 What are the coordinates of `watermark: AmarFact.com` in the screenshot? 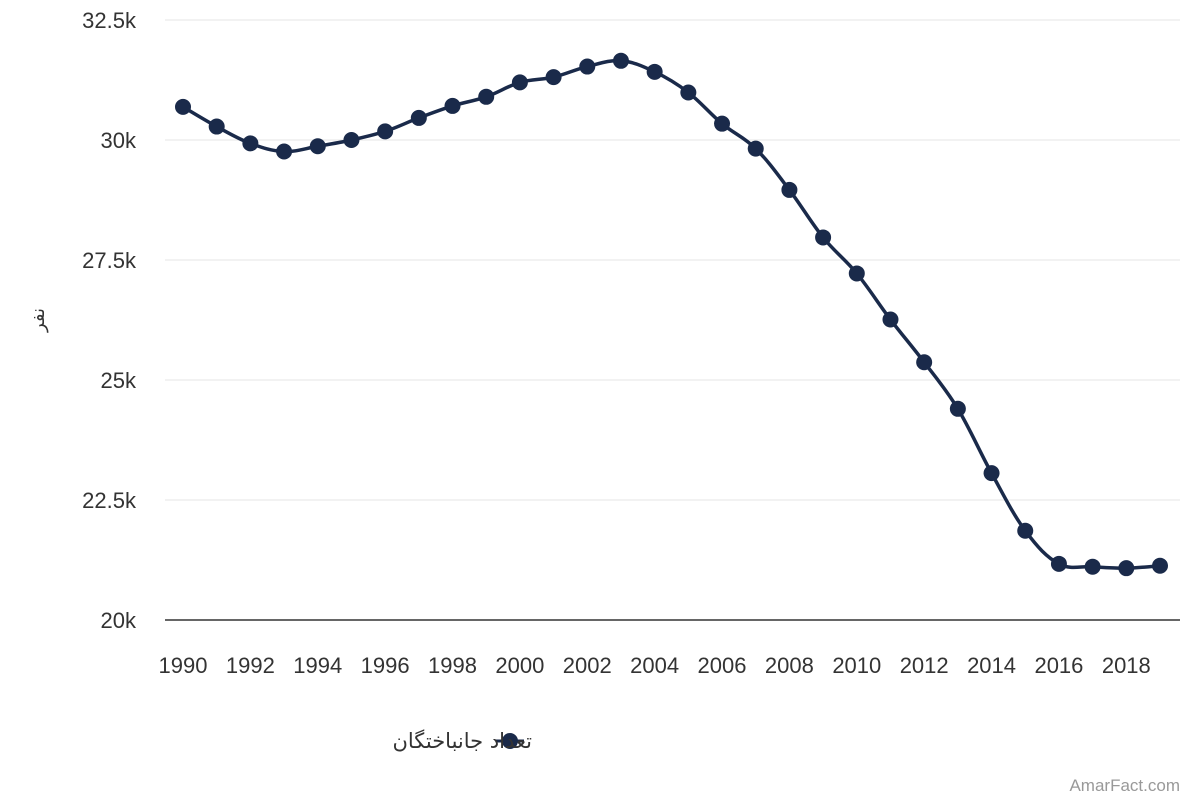 It's located at (1124, 785).